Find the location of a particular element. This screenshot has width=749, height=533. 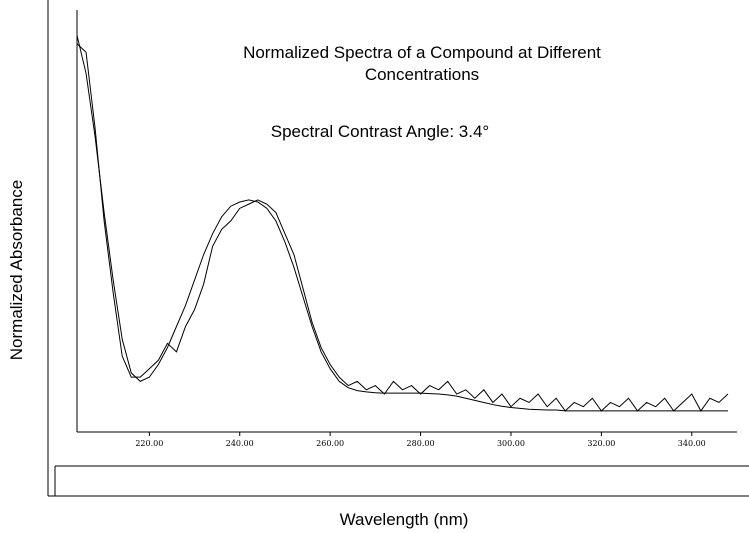

x-tick-label: 260.00 is located at coordinates (330, 443).